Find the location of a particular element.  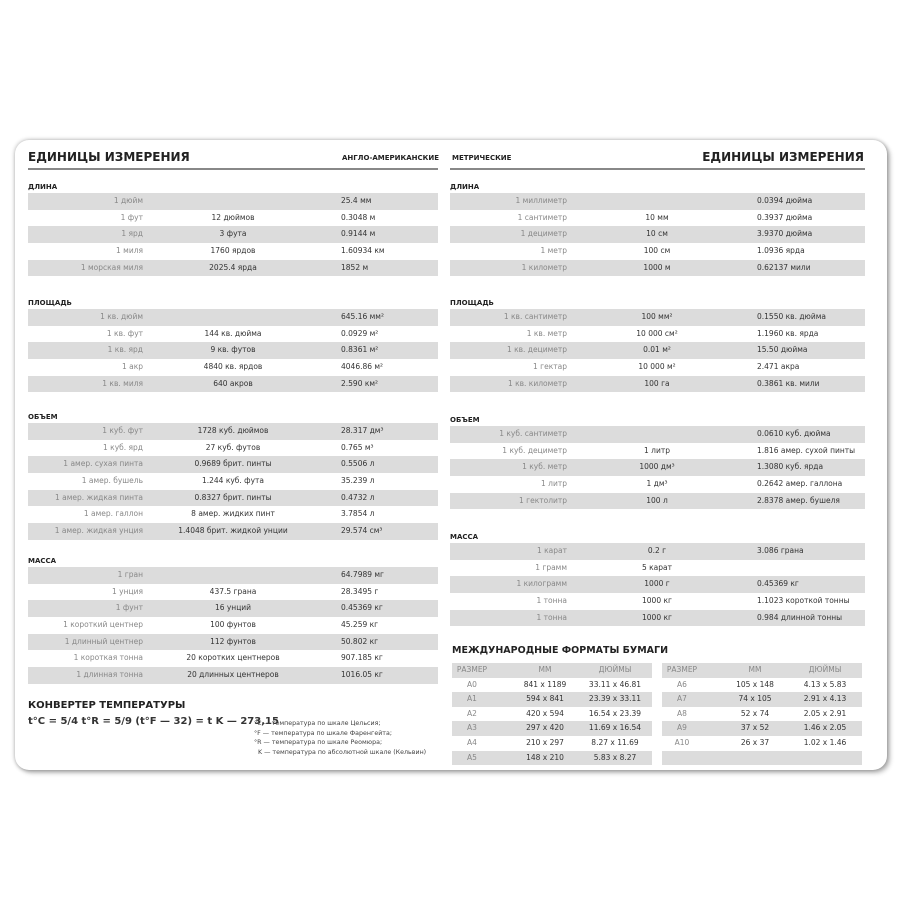

equivalent-cell: 16 унций is located at coordinates (233, 608).